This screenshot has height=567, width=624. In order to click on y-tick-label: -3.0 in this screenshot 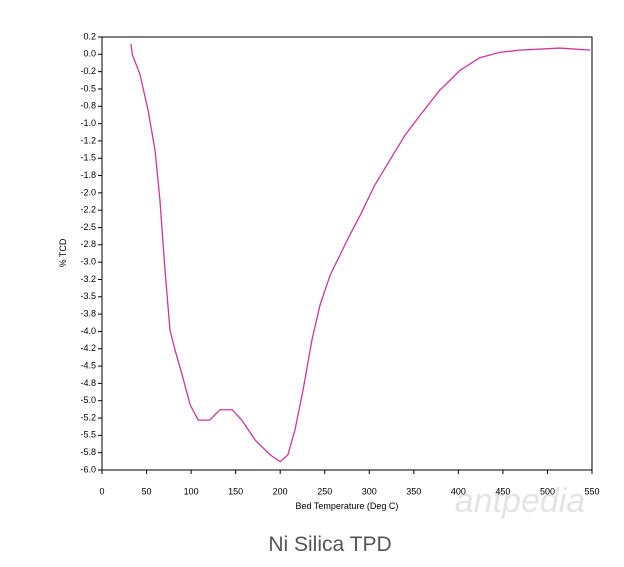, I will do `click(88, 262)`.